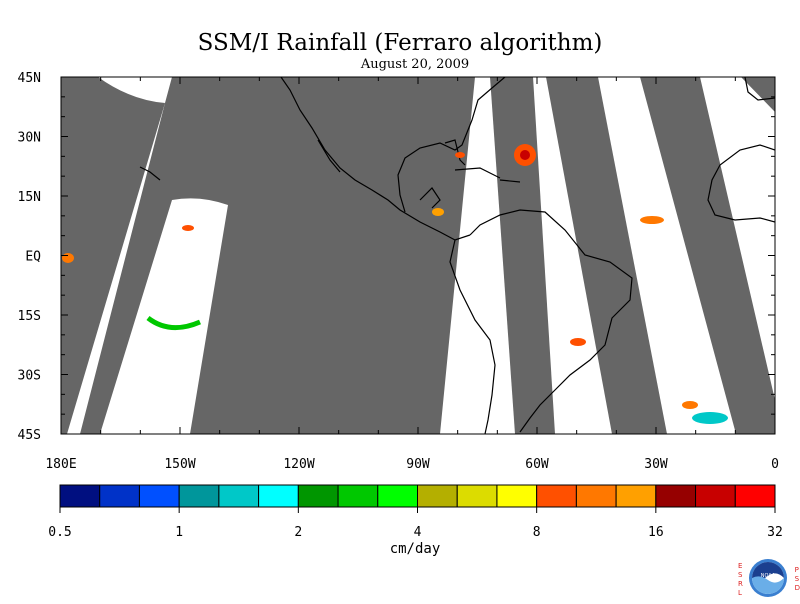  I want to click on colorbar-label: 32, so click(775, 532).